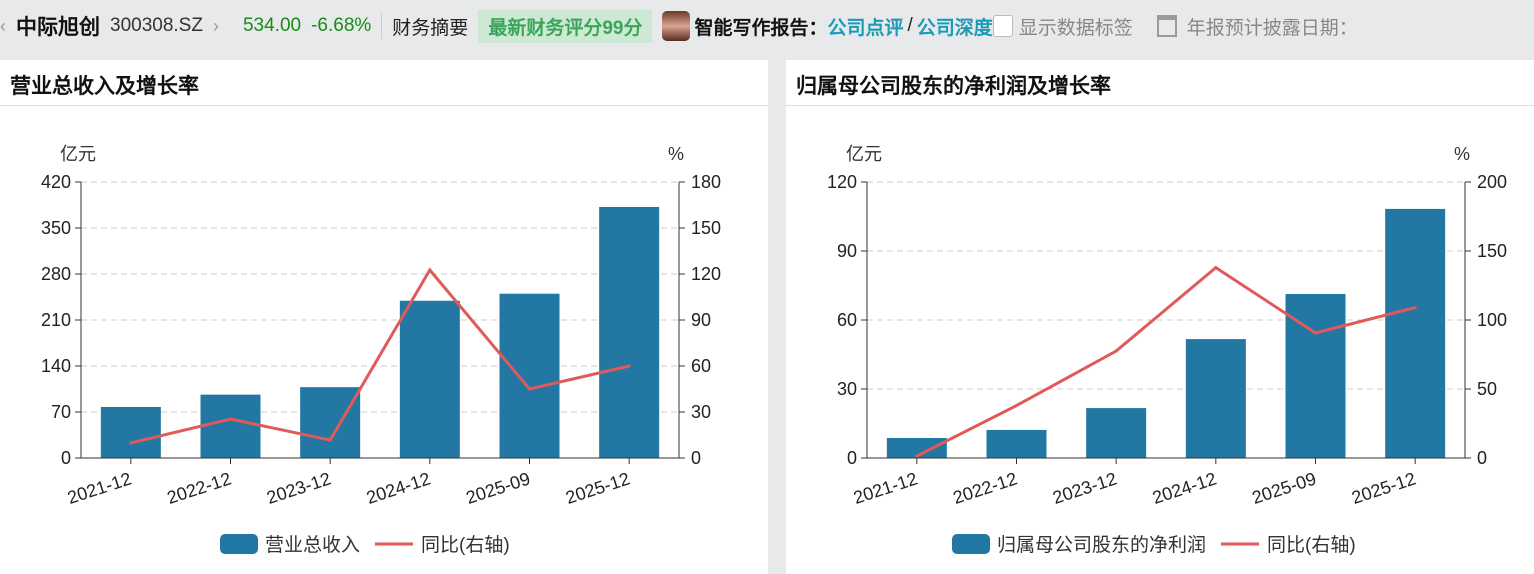  What do you see at coordinates (761, 28) in the screenshot?
I see `report-label: 智能写作报告：` at bounding box center [761, 28].